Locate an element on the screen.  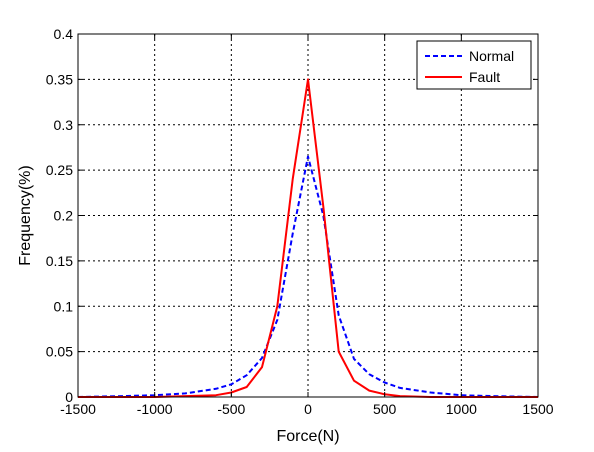
x-tick-label: -1000 is located at coordinates (155, 409).